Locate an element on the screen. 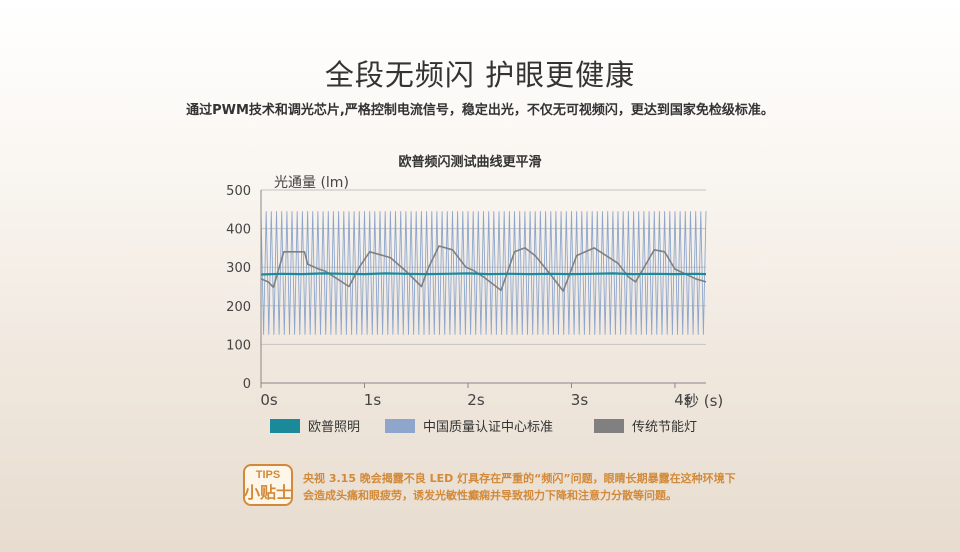 The width and height of the screenshot is (960, 552). x-tick-label: 4s is located at coordinates (683, 400).